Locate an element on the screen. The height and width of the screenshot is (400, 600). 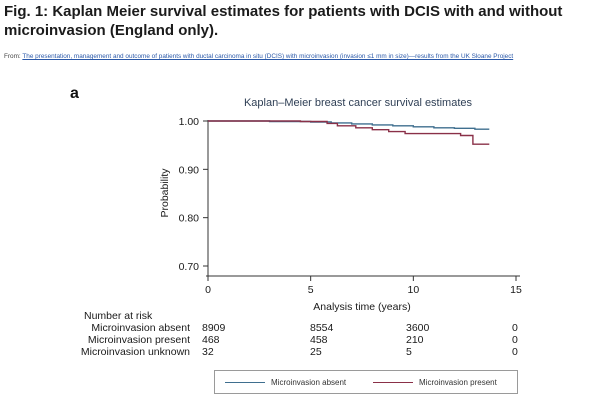
risk-row-label-2: Microinvasion unknown is located at coordinates (135, 352).